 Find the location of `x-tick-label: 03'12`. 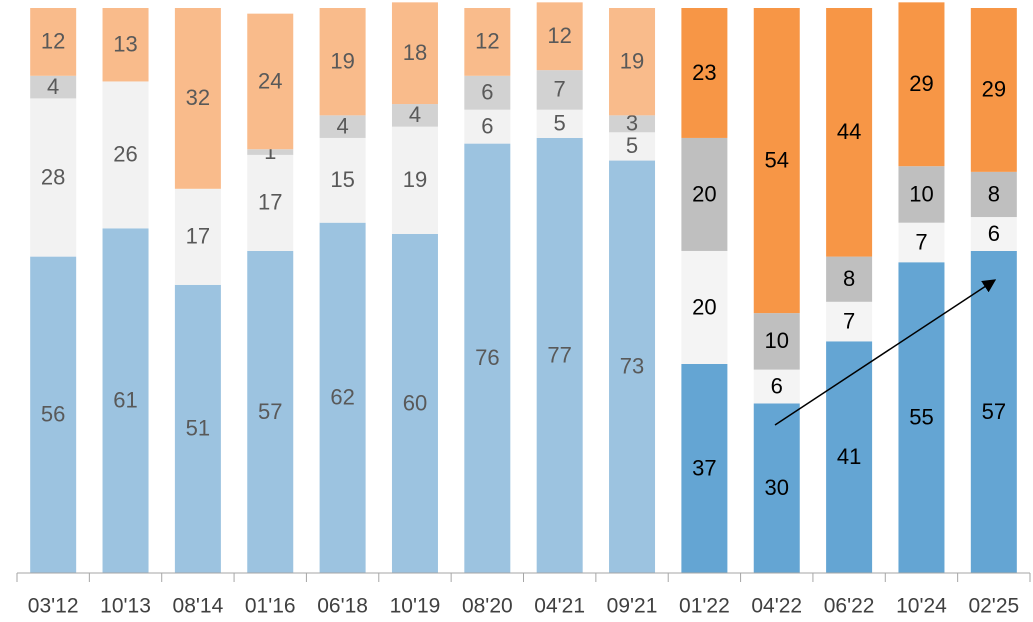

x-tick-label: 03'12 is located at coordinates (53, 606).